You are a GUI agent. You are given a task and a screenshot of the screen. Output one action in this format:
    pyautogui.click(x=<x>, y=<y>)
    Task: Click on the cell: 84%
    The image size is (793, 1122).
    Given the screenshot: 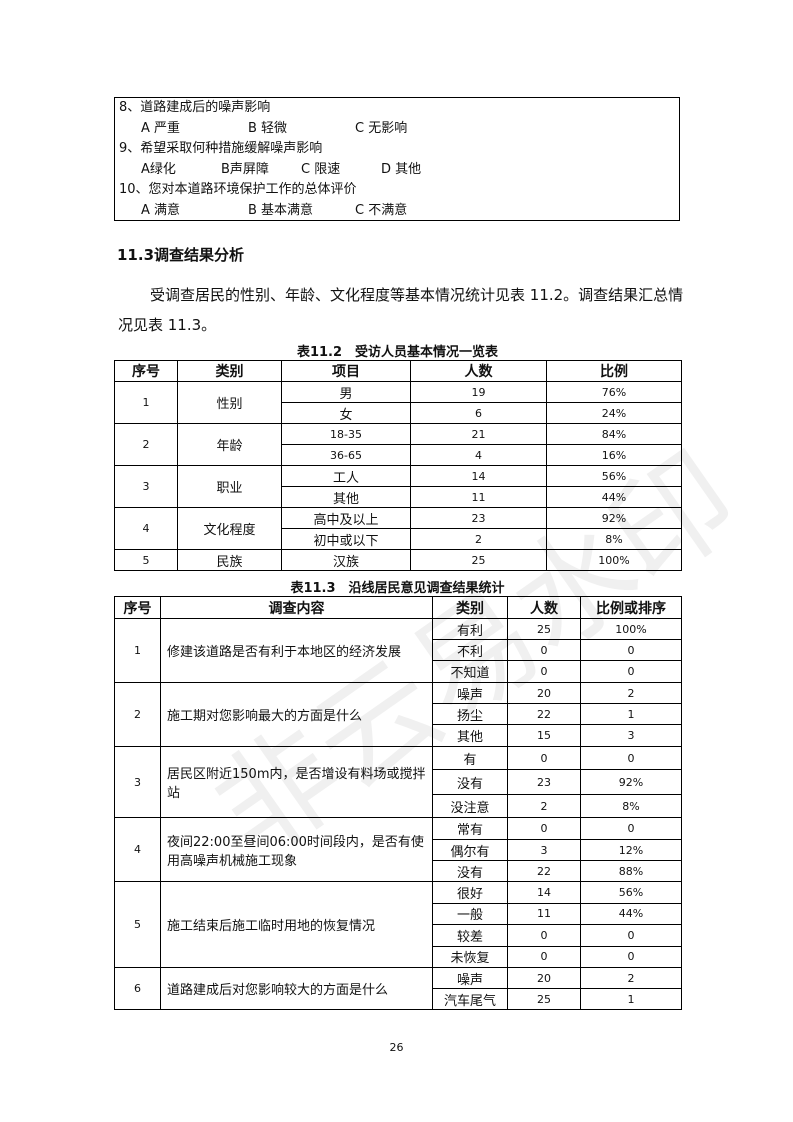 What is the action you would take?
    pyautogui.click(x=614, y=434)
    